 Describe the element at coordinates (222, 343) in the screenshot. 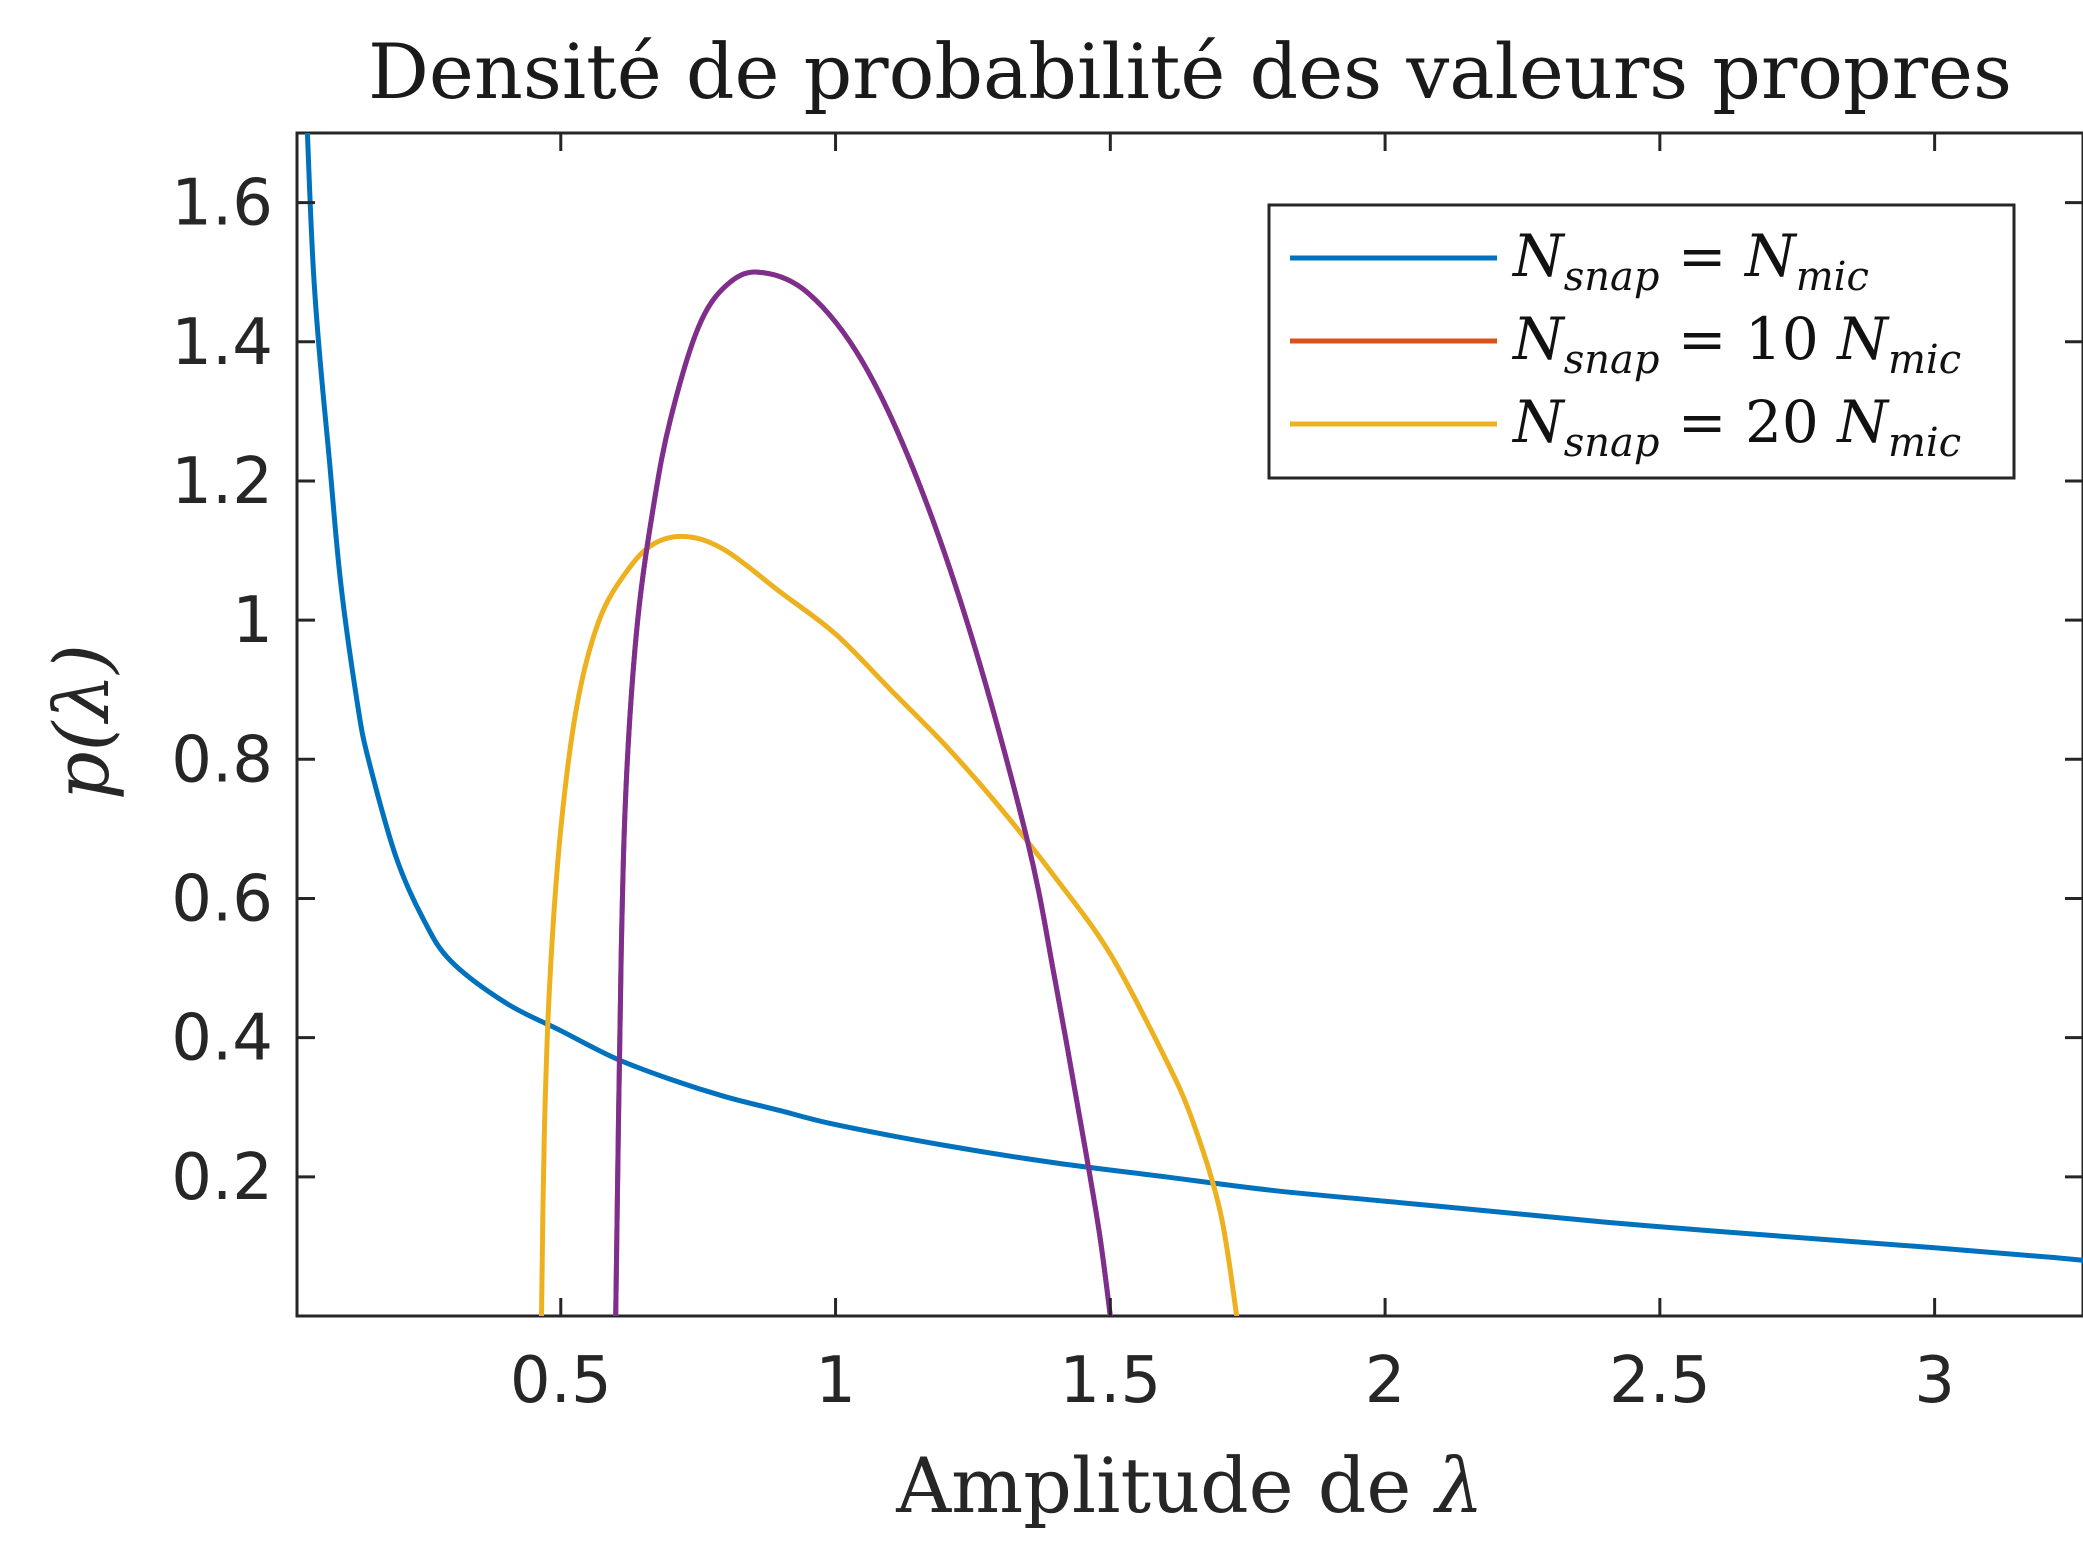

I see `y-tick-label: 1.4` at that location.